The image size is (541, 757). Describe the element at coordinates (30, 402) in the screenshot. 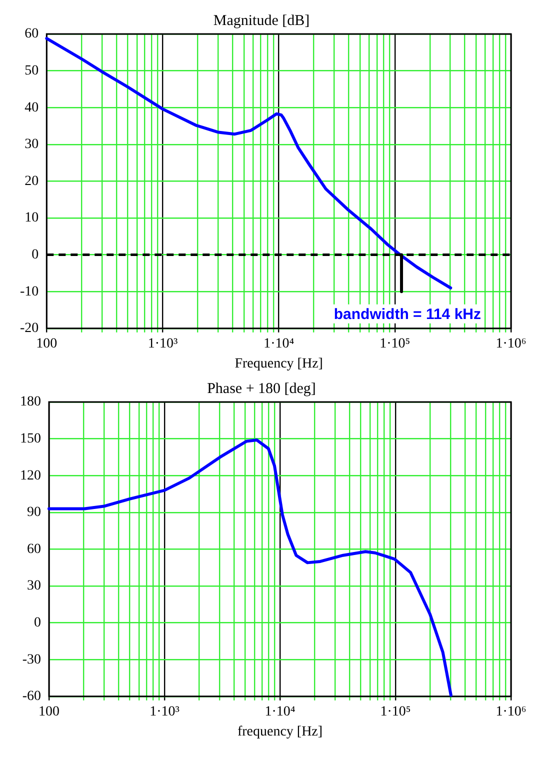

I see `y-tick-label: 180` at that location.